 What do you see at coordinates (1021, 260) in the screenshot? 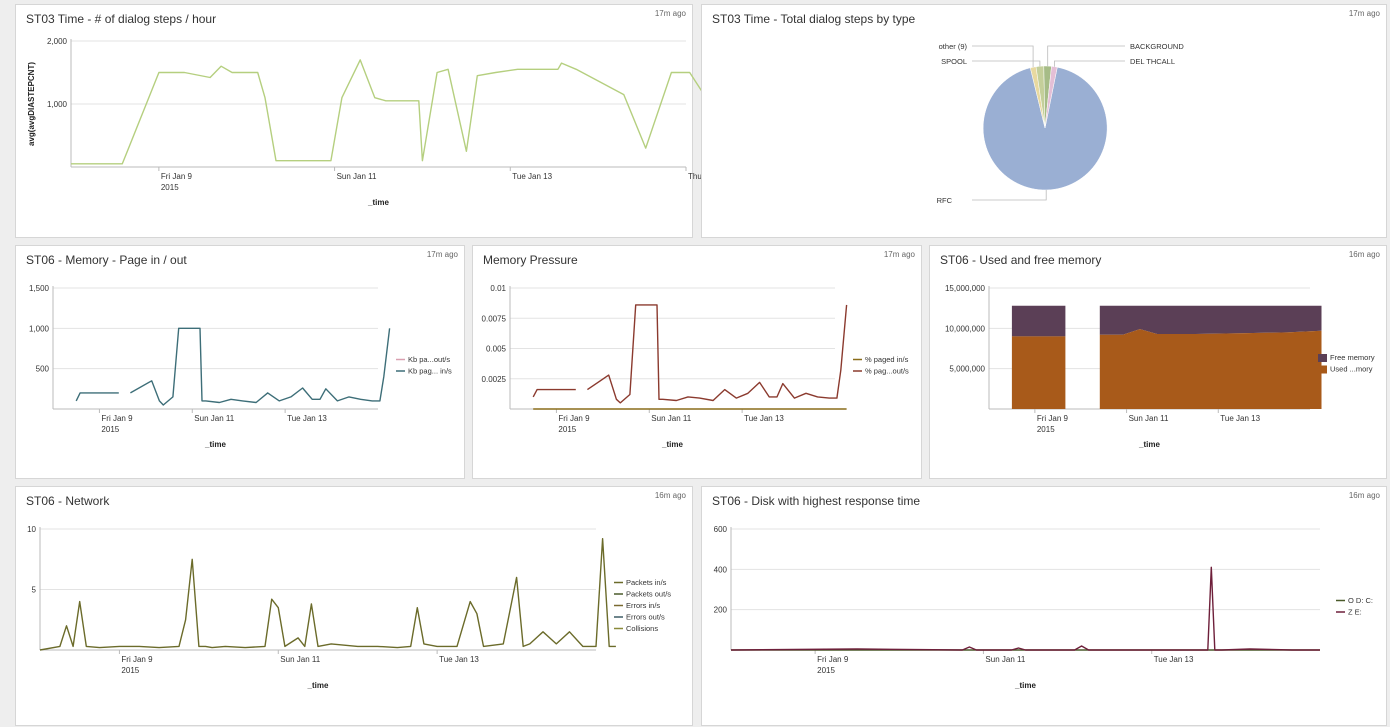
I see `panel-title: ST06 - Used and free memory` at bounding box center [1021, 260].